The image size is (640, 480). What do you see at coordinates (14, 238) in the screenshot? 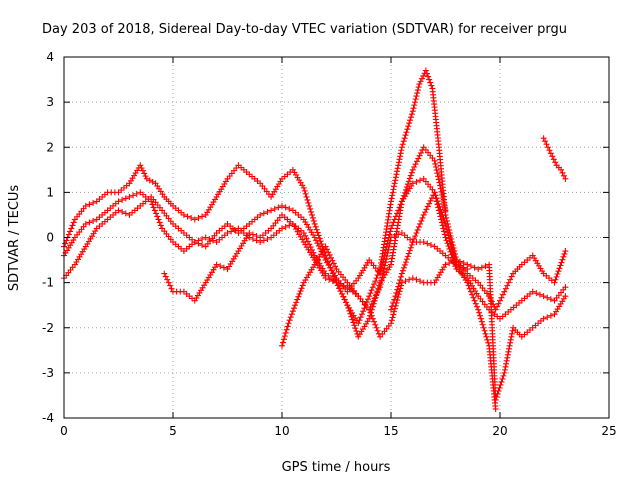
I see `y-axis-label: SDTVAR / TECUs` at bounding box center [14, 238].